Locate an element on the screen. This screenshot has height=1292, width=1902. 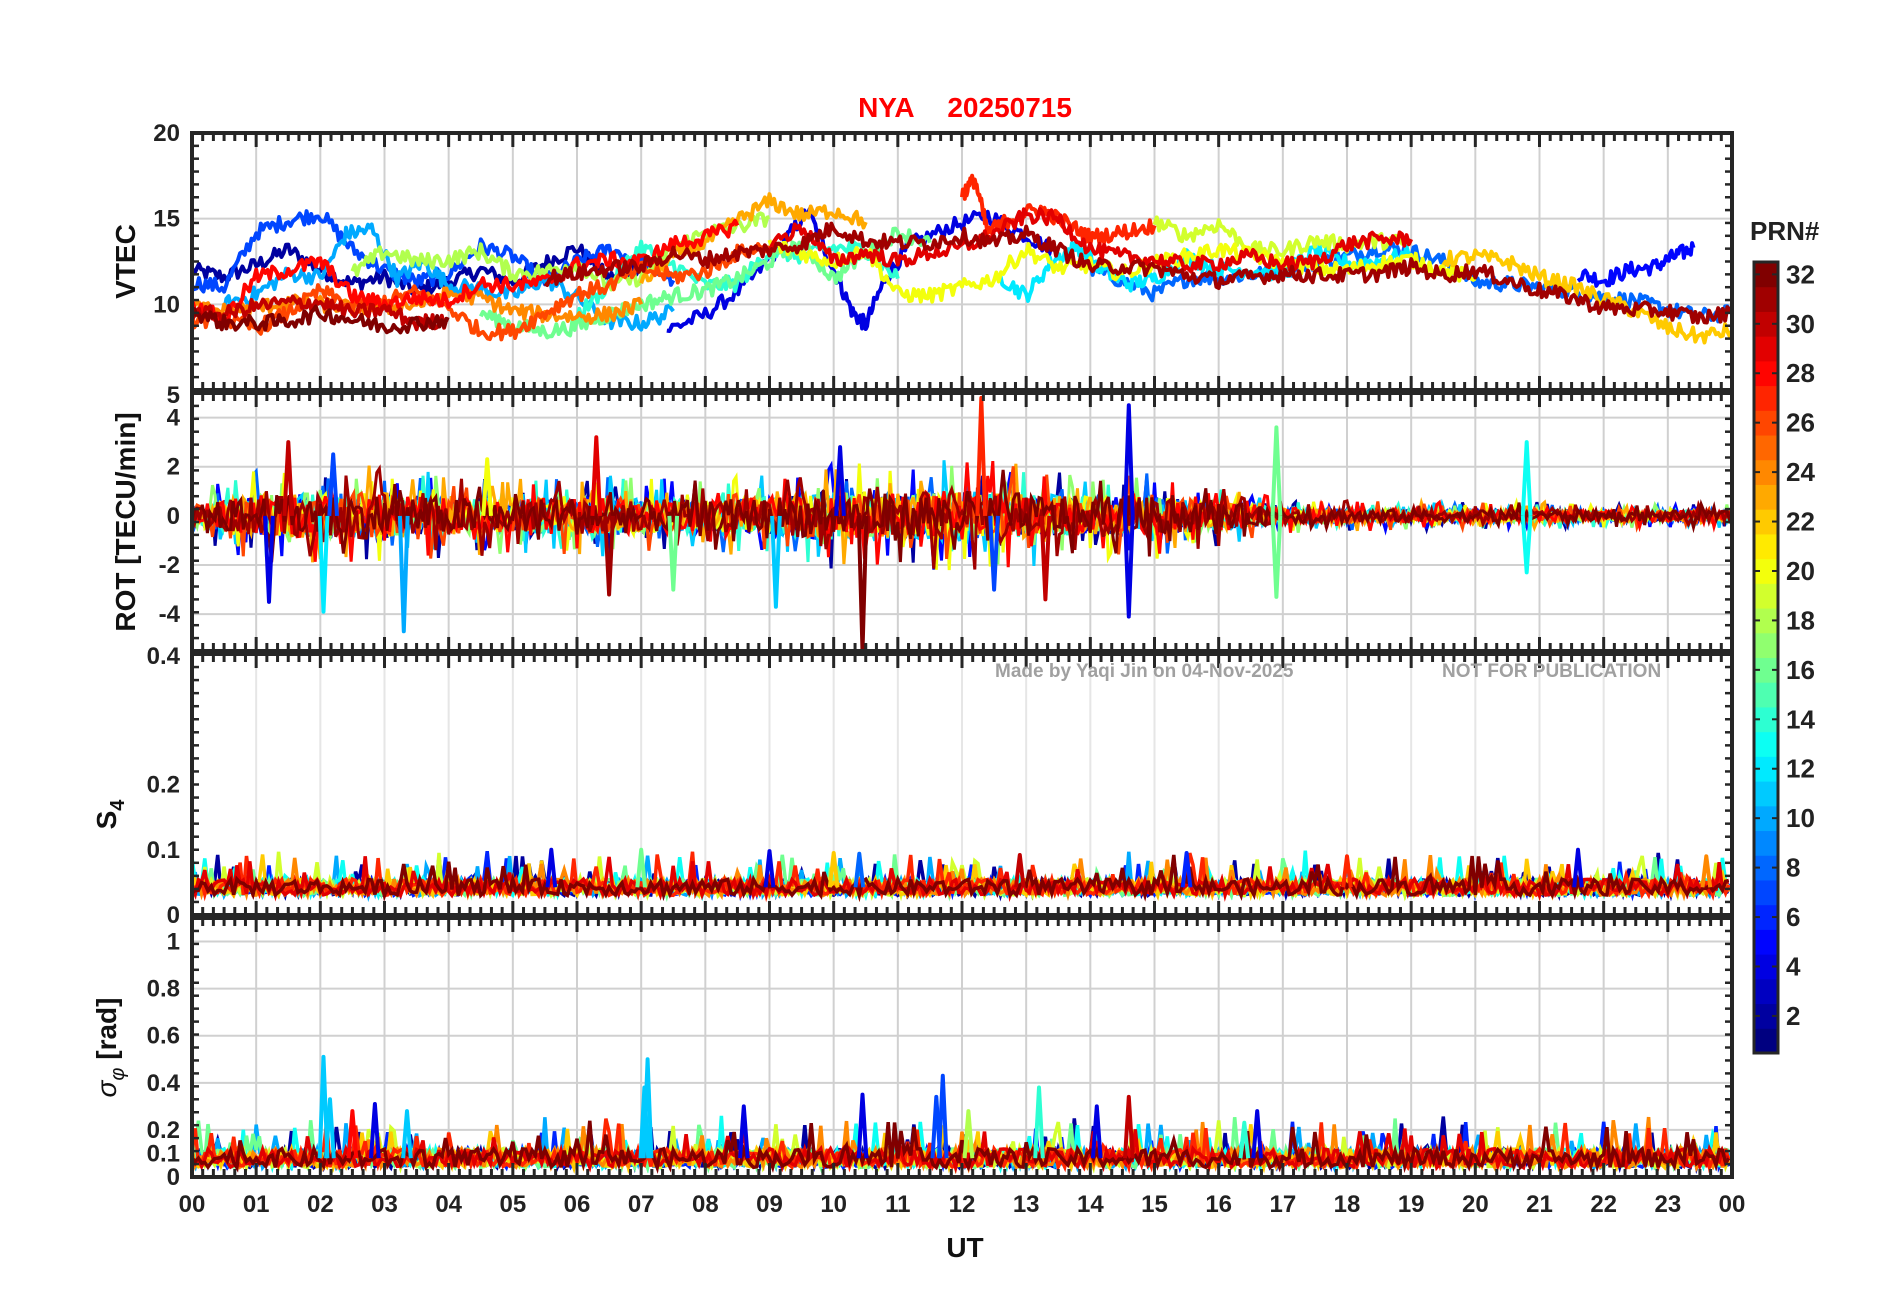
y-tick-label-sigma_phi: 0.2 is located at coordinates (163, 1130).